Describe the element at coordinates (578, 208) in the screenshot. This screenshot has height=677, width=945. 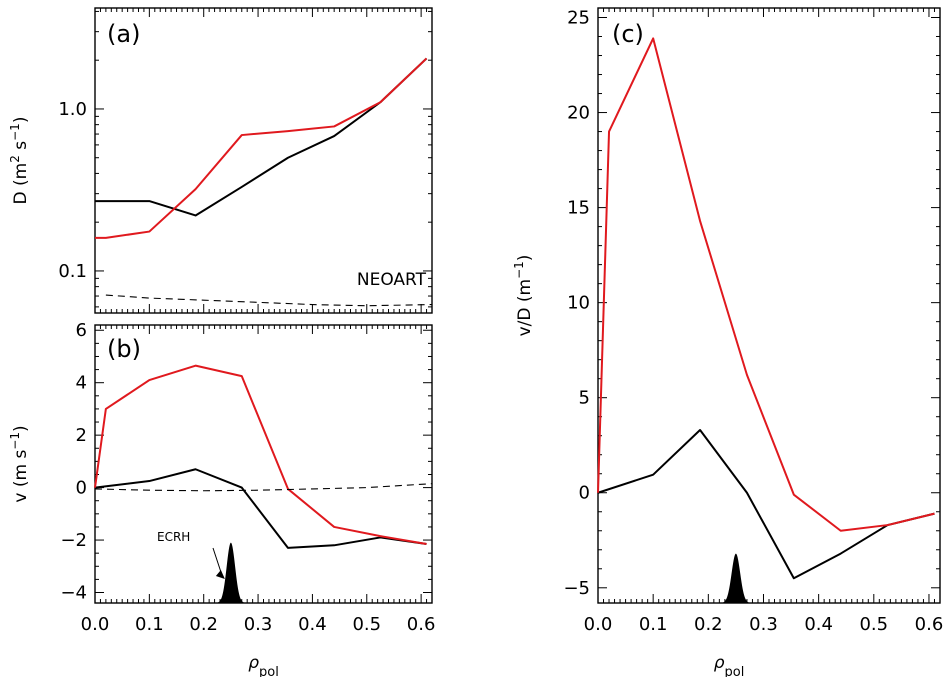
I see `y-tick-label: 15` at that location.